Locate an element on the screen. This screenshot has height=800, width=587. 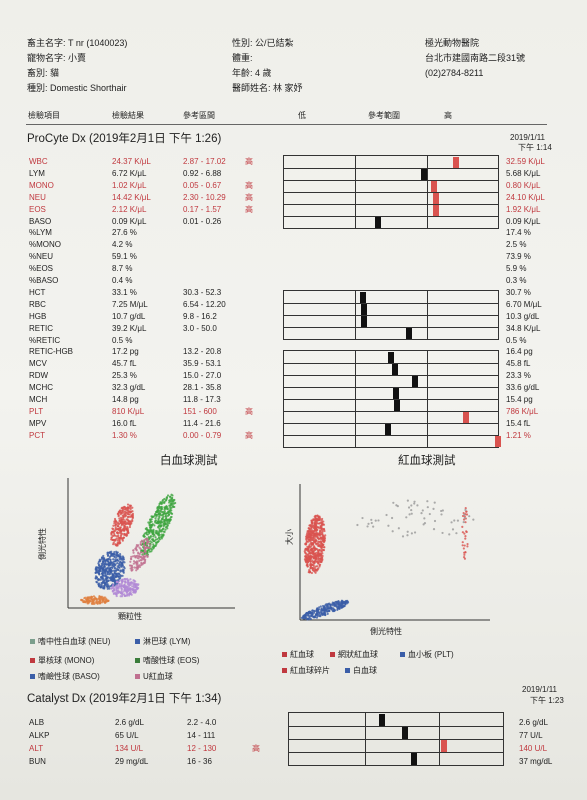
cbc-mchc-name: MCHC is located at coordinates (41, 388).